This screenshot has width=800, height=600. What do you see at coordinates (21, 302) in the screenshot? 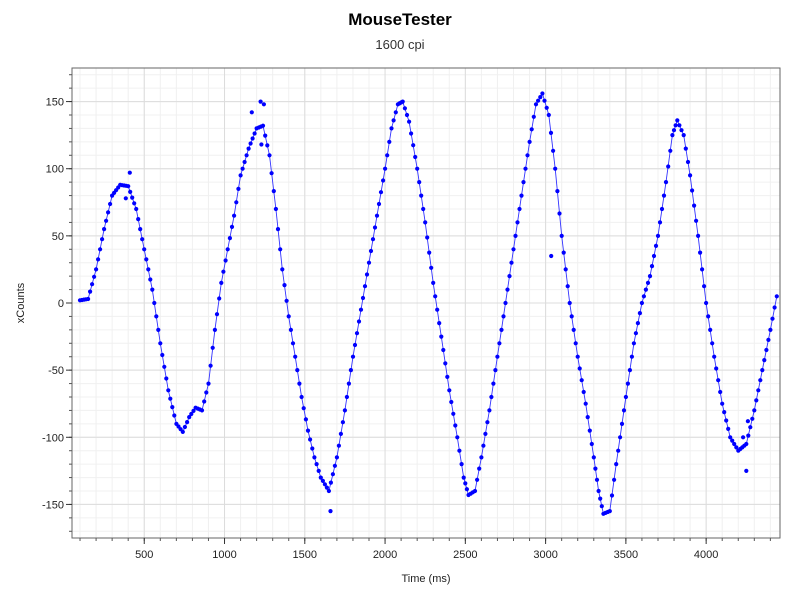
I see `y-axis-label: xCounts` at bounding box center [21, 302].